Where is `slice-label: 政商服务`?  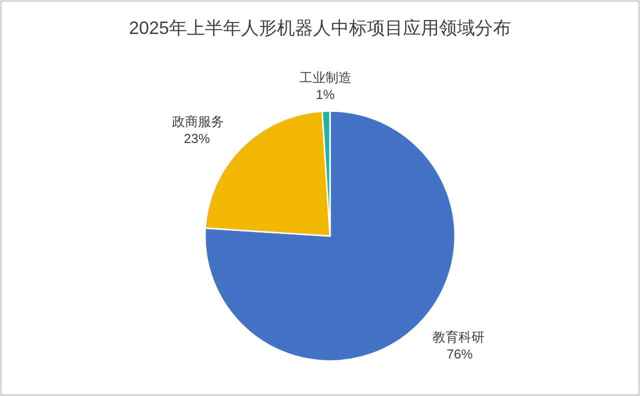
slice-label: 政商服务 is located at coordinates (198, 121).